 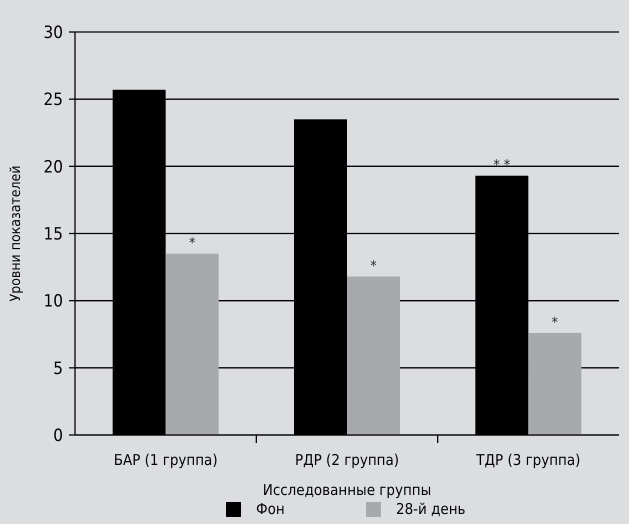 I want to click on x-tick-label: РДР (2 группа), so click(x=347, y=460).